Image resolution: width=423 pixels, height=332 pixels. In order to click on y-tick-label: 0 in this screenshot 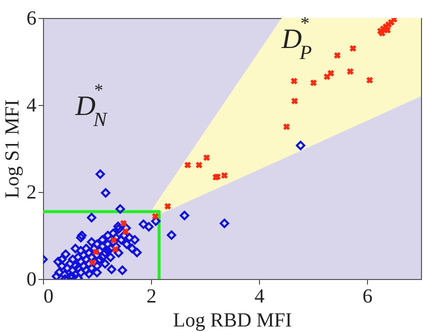, I will do `click(31, 279)`.